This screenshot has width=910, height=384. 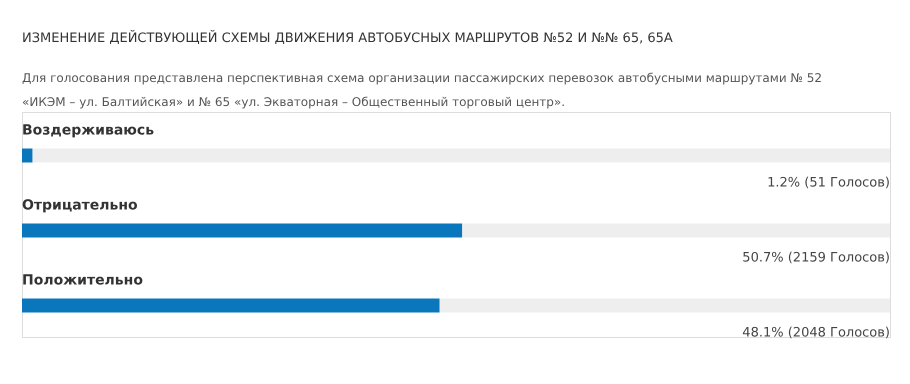 What do you see at coordinates (80, 206) in the screenshot?
I see `y-tick-label: Отрицательно` at bounding box center [80, 206].